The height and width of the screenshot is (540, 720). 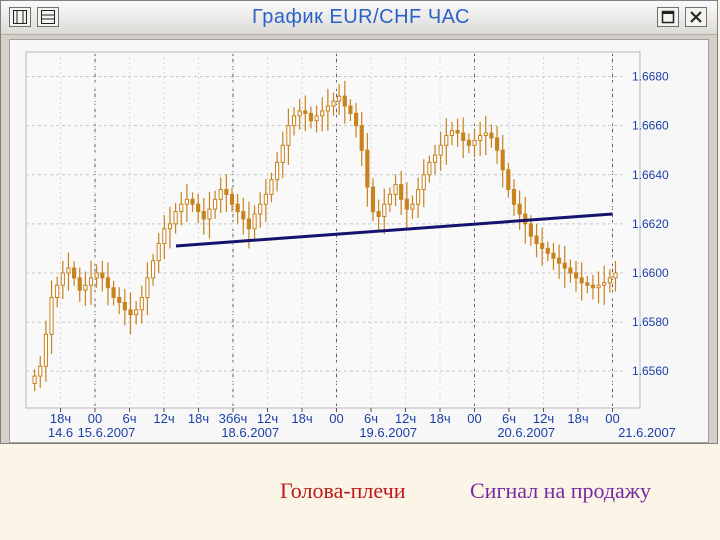 I want to click on close-button, so click(x=696, y=17).